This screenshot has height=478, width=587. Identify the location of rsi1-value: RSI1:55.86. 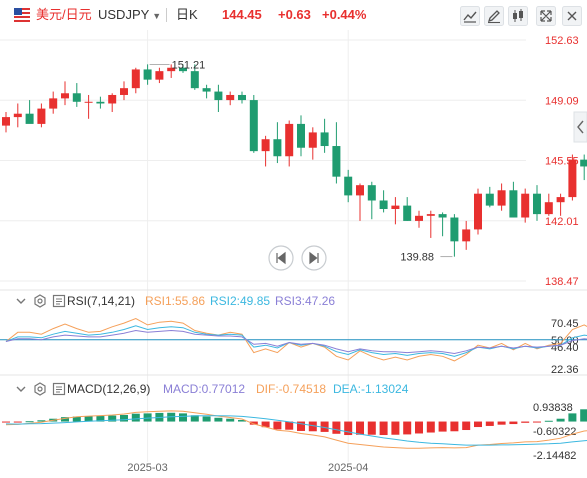
(175, 301).